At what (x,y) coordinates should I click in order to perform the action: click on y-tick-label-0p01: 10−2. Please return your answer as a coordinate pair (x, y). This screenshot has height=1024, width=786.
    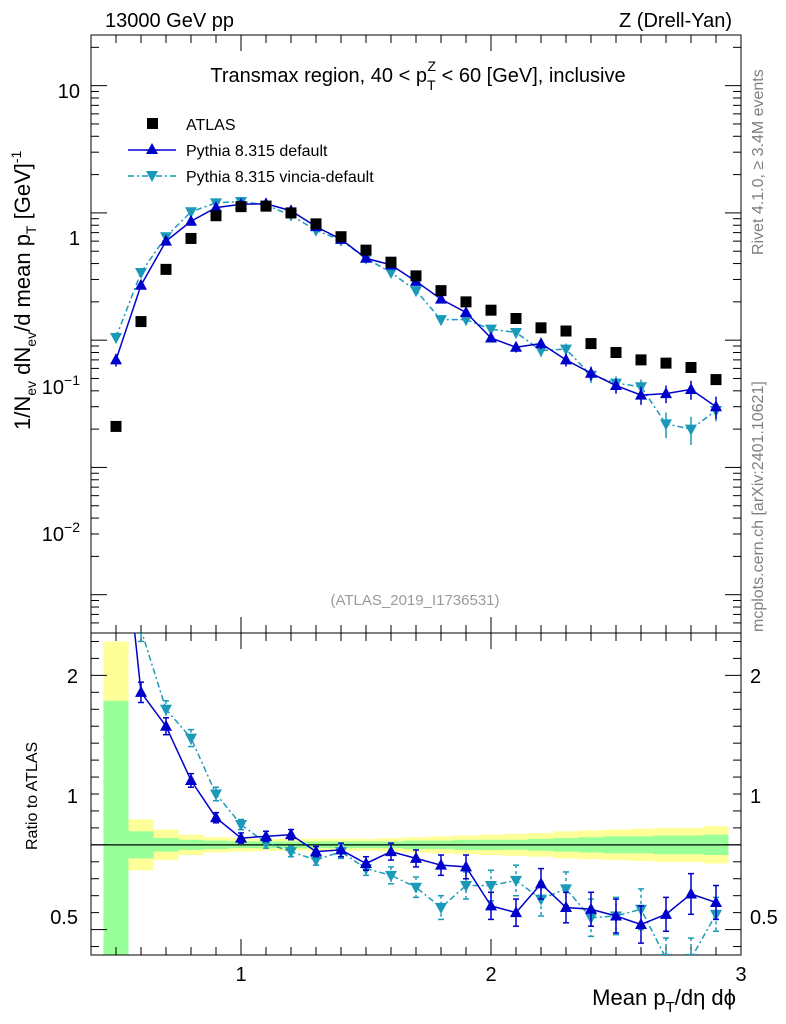
    Looking at the image, I should click on (61, 532).